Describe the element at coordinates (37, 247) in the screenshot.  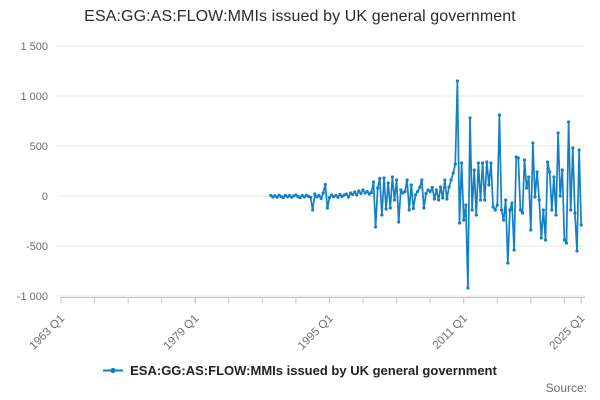
I see `y-axis-label: -500` at that location.